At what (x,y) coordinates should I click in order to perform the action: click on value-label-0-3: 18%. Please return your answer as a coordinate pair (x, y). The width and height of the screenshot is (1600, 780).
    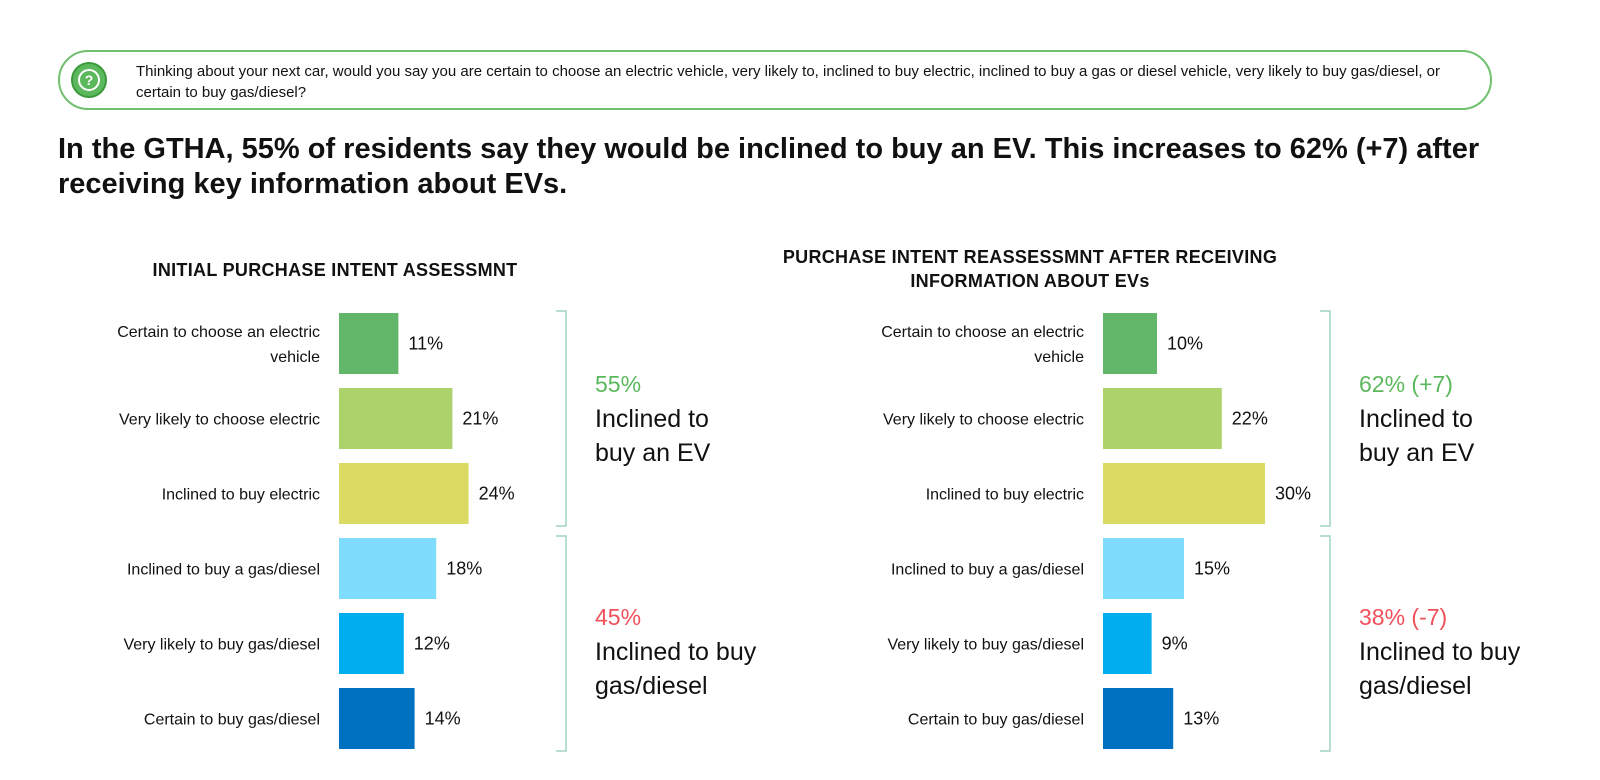
    Looking at the image, I should click on (464, 569).